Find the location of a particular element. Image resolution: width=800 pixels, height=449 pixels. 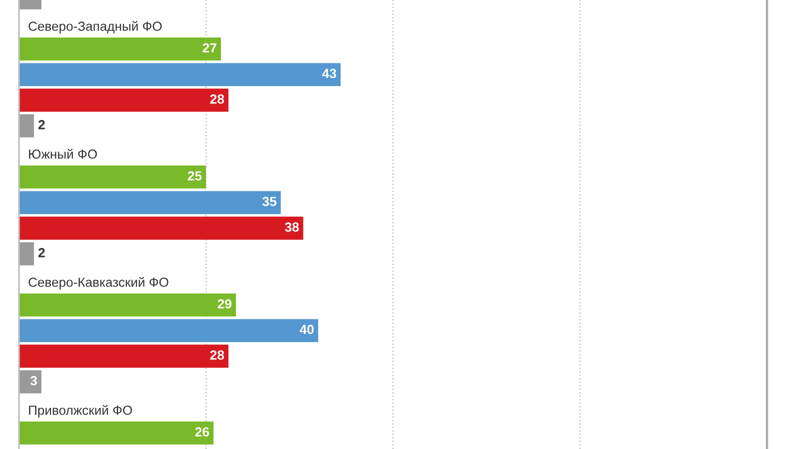

data-label: 29 is located at coordinates (225, 304).